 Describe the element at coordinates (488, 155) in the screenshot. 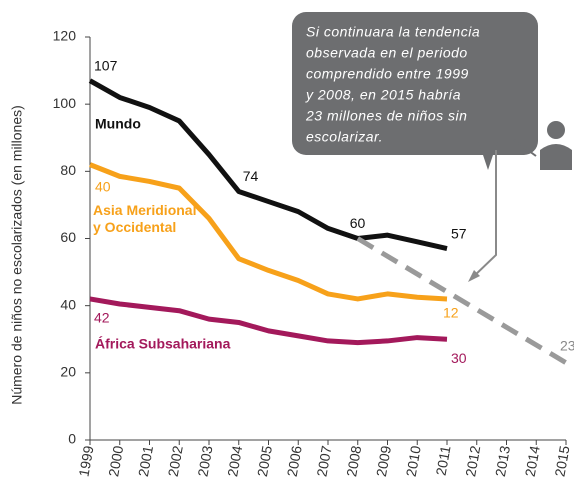

I see `callout-tail` at that location.